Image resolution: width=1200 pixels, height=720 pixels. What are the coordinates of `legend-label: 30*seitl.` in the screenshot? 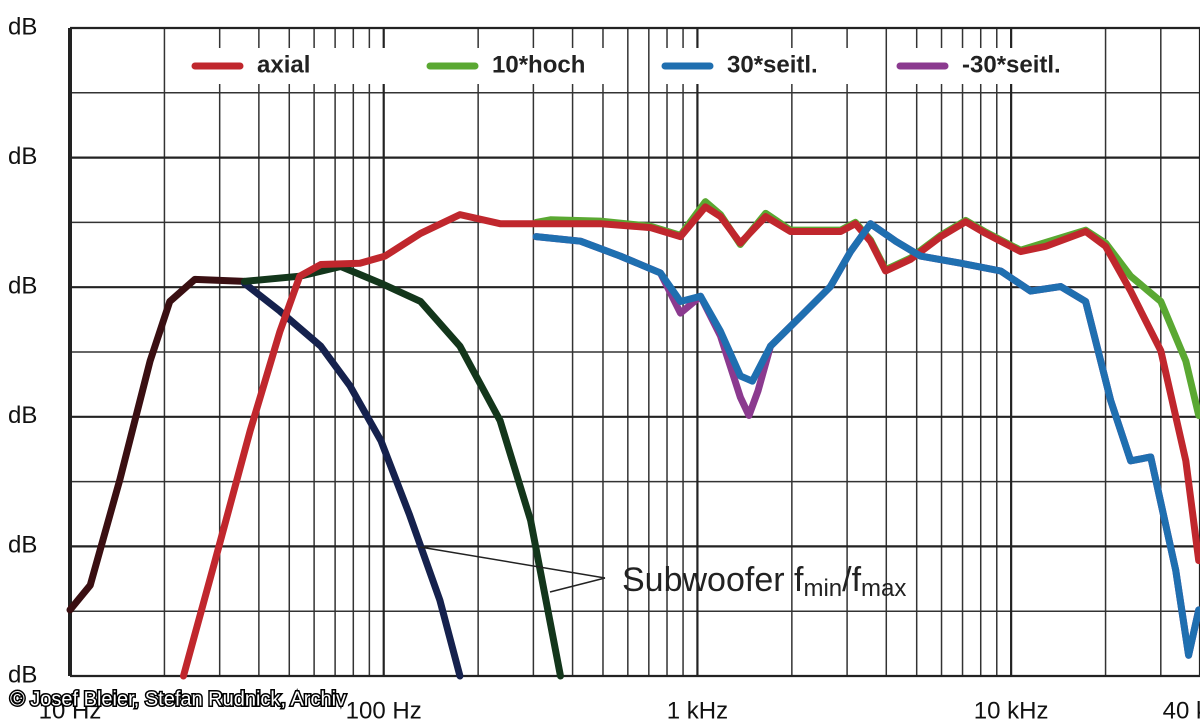 It's located at (772, 64).